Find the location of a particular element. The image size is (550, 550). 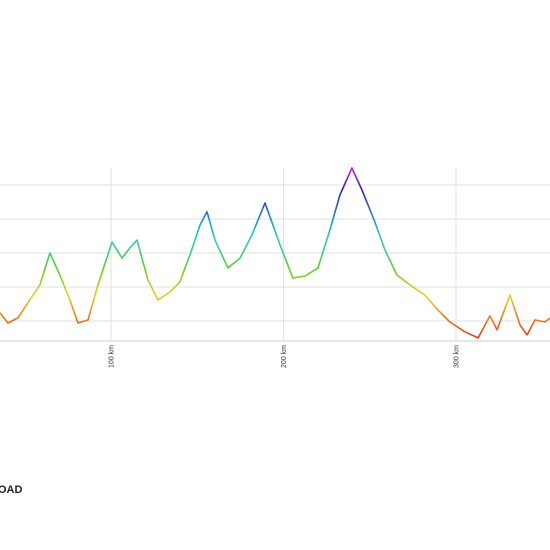

logo: OAD is located at coordinates (11, 490).